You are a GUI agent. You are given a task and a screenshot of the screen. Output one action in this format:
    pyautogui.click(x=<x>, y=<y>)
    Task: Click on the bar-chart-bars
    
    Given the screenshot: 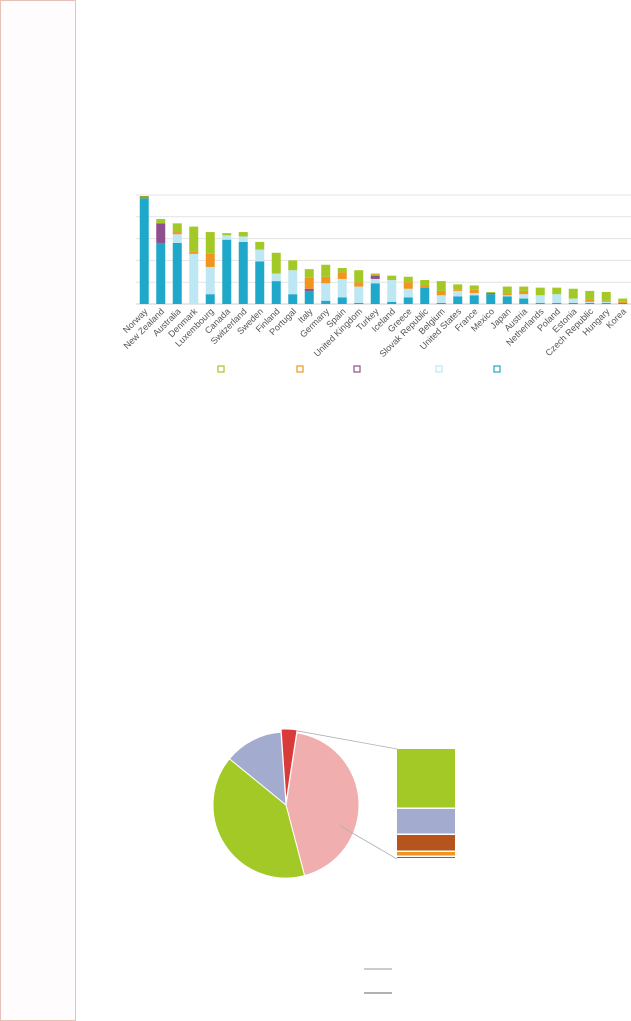 What is the action you would take?
    pyautogui.click(x=383, y=250)
    